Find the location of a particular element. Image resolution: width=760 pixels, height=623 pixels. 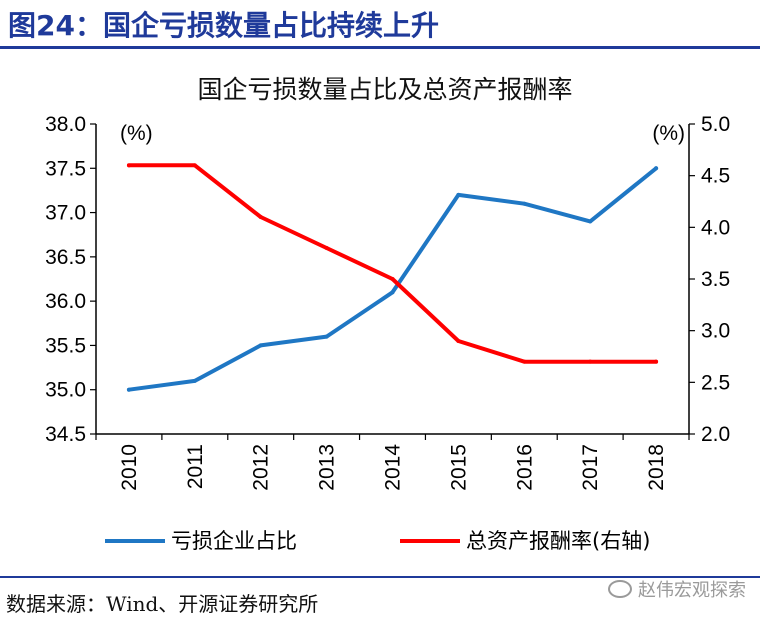

y-left-tick-label: 35.0 is located at coordinates (65, 390).